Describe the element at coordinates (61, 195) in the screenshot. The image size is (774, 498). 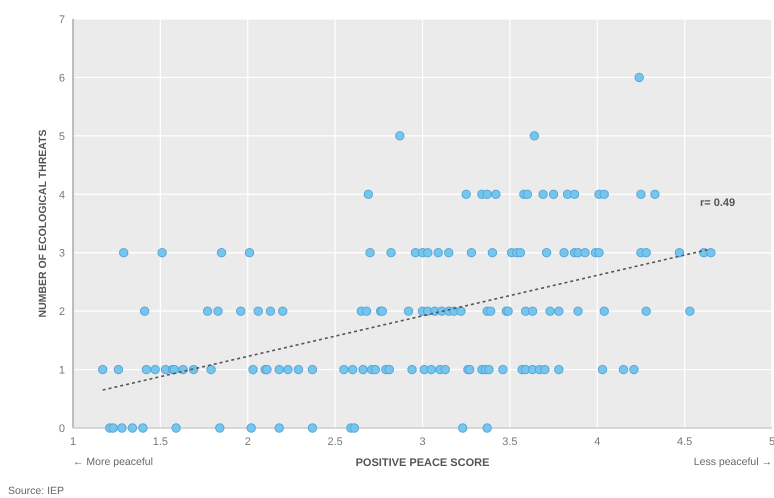
I see `y-tick-label: 4` at that location.